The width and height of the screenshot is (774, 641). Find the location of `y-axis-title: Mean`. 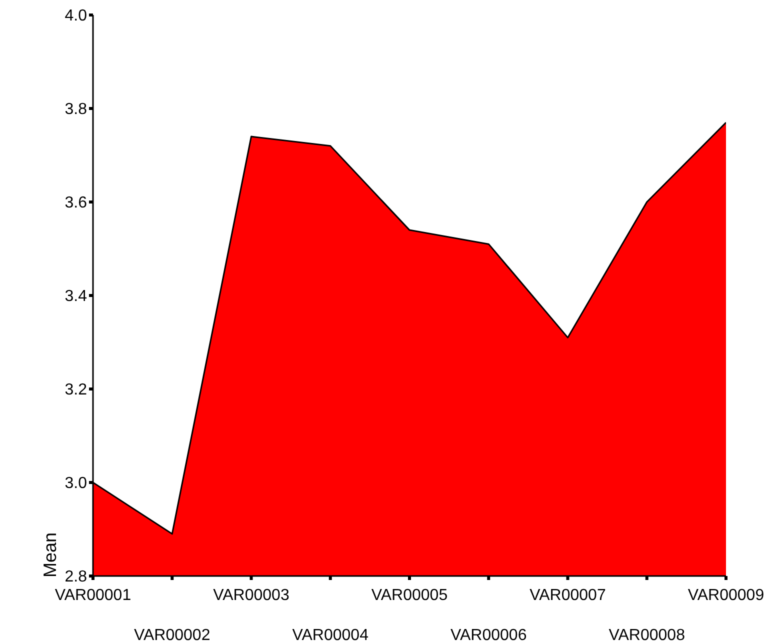

y-axis-title: Mean is located at coordinates (50, 555).